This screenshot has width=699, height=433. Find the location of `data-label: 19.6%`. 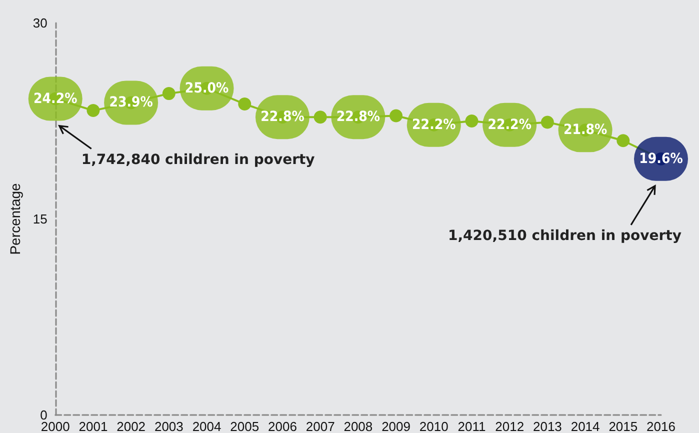

data-label: 19.6% is located at coordinates (661, 158).